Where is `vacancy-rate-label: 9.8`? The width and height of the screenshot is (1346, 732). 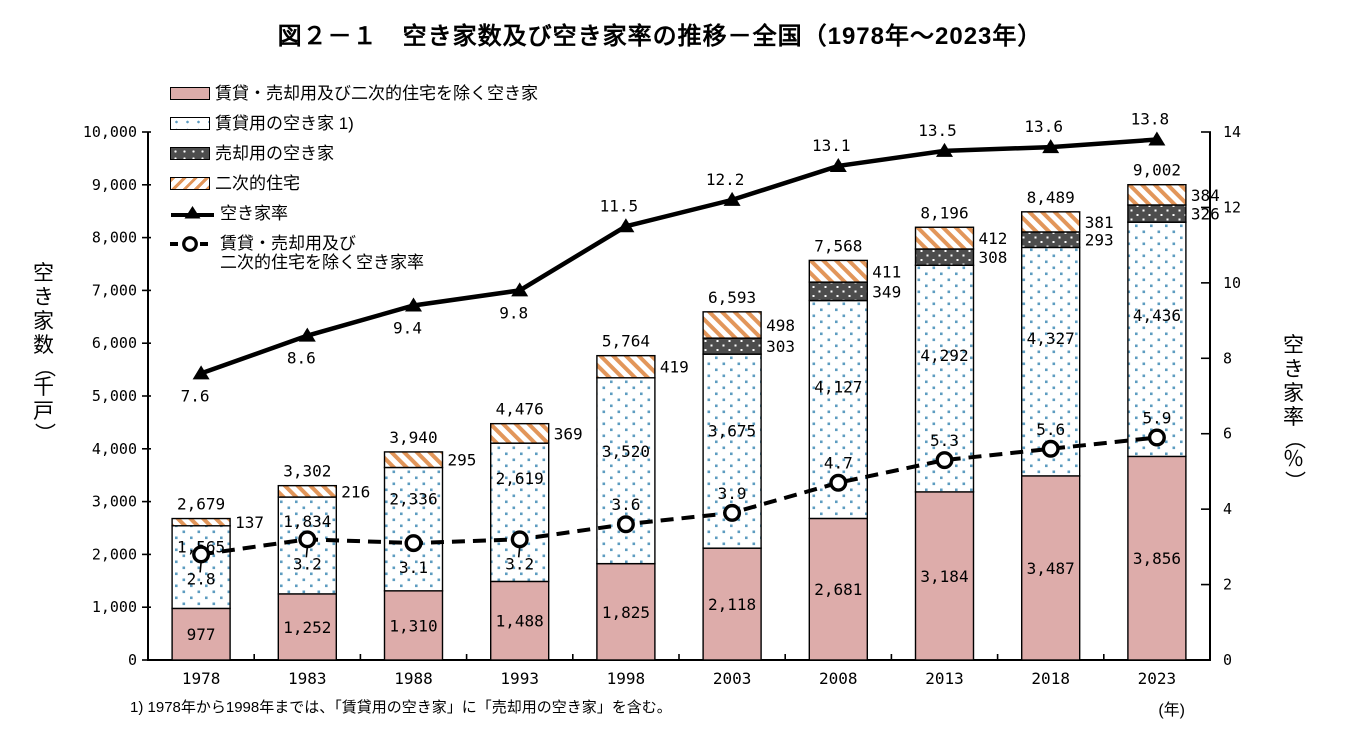 vacancy-rate-label: 9.8 is located at coordinates (513, 312).